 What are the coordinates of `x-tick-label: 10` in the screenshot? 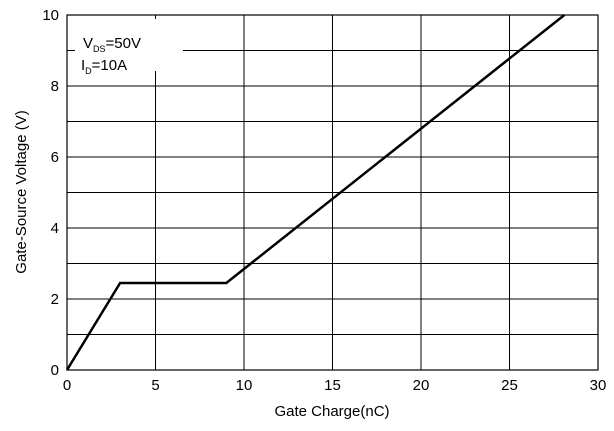 It's located at (244, 385).